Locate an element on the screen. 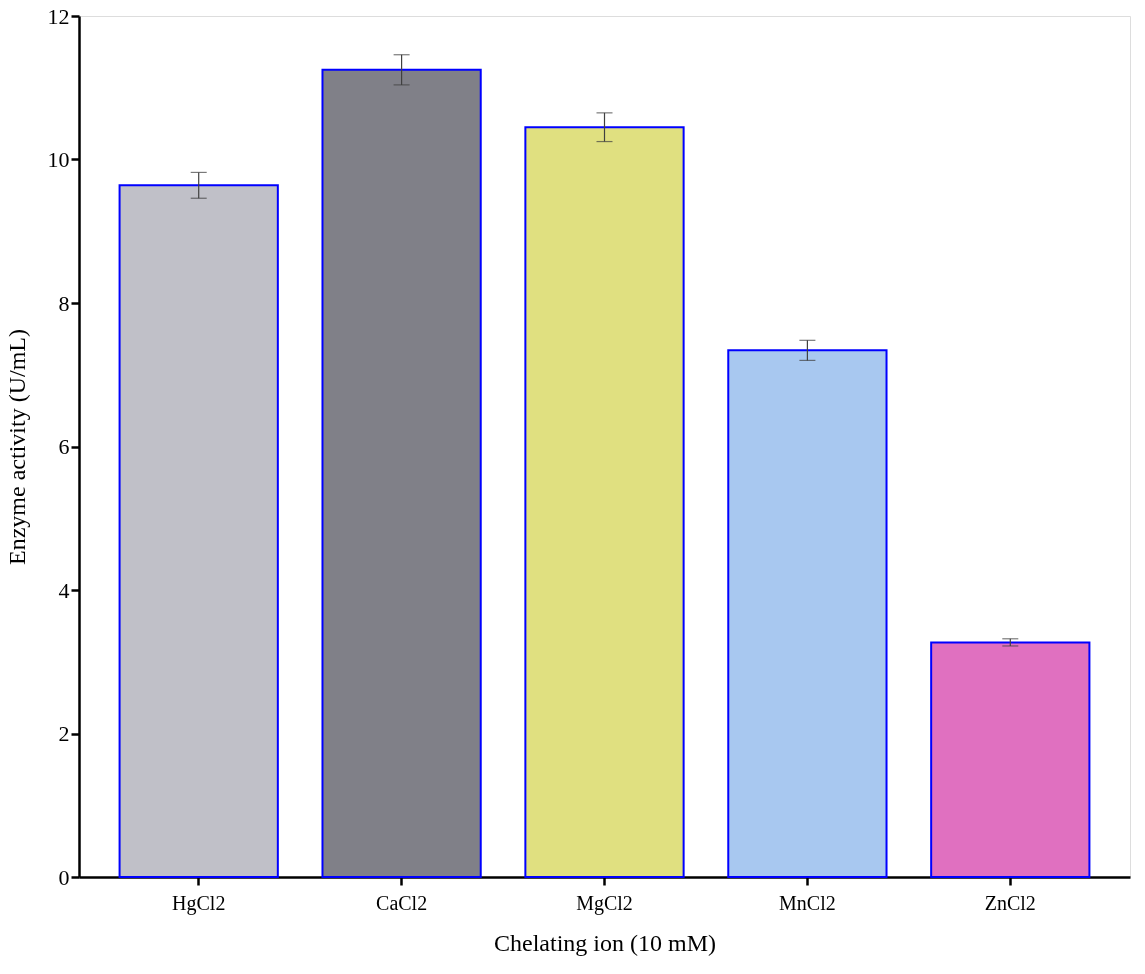 The height and width of the screenshot is (974, 1145). y-tick-label: 4 is located at coordinates (64, 590).